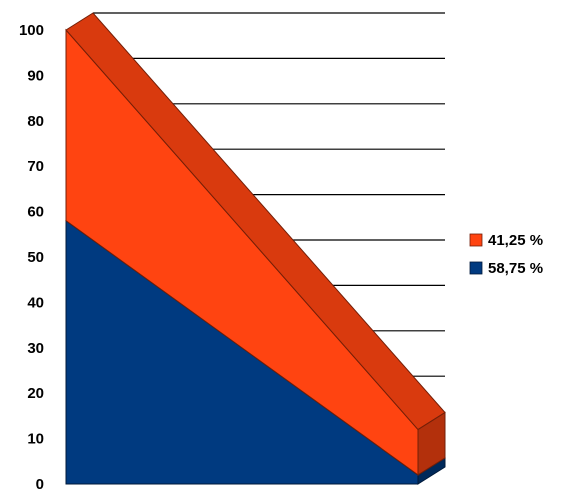  Describe the element at coordinates (35, 75) in the screenshot. I see `y-tick-label-90: 90` at that location.